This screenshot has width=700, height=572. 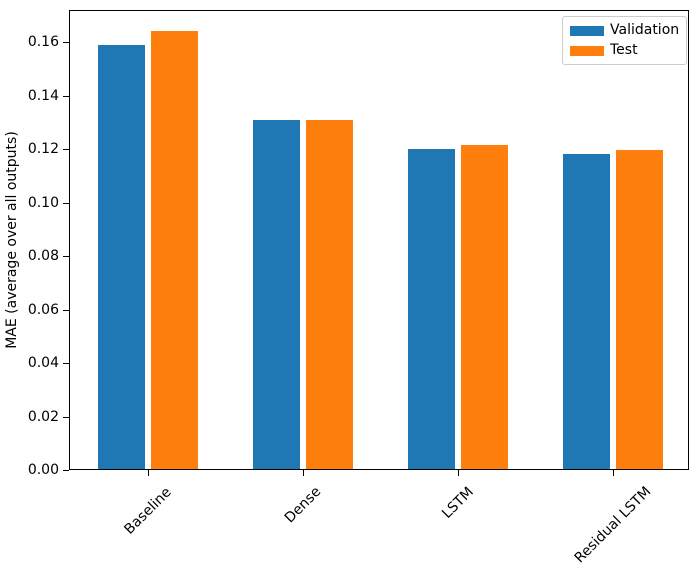 I want to click on x-tick-label-dense: Dense, so click(x=303, y=505).